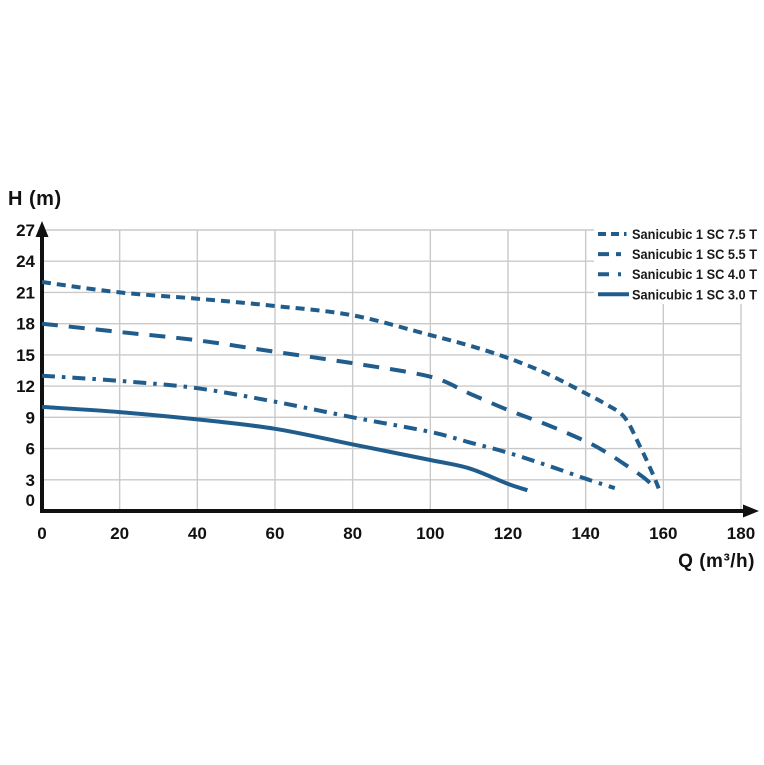 This screenshot has width=764, height=765. What do you see at coordinates (25, 355) in the screenshot?
I see `y-tick-label-15: 15` at bounding box center [25, 355].